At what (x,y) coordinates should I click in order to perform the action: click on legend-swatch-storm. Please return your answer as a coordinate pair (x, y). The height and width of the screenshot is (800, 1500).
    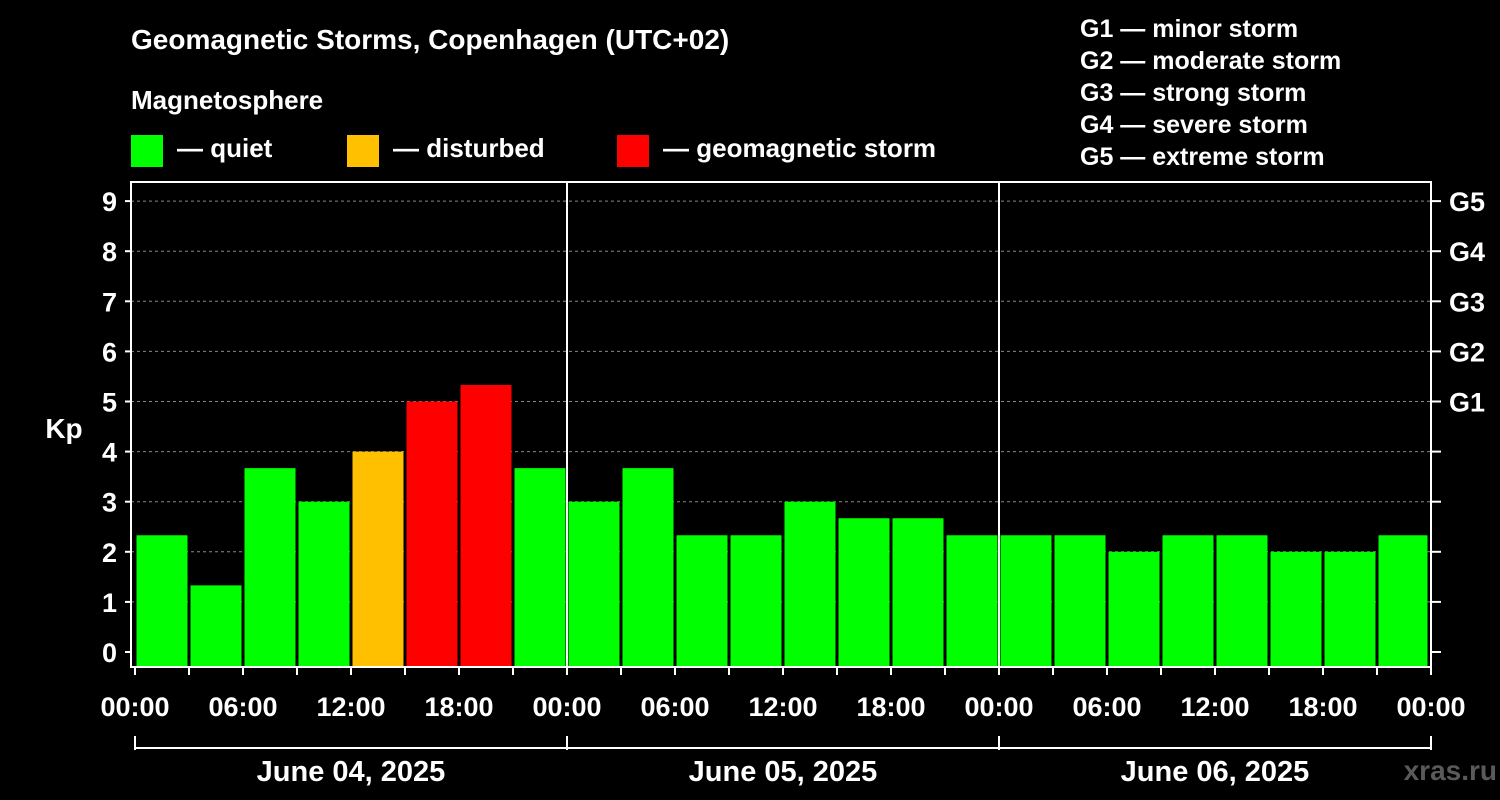
    Looking at the image, I should click on (633, 151).